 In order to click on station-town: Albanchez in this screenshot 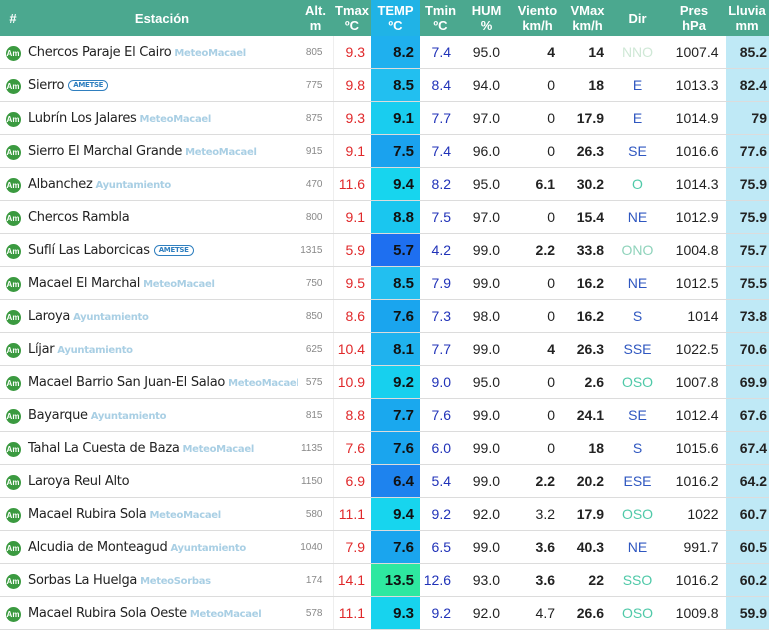, I will do `click(60, 184)`.